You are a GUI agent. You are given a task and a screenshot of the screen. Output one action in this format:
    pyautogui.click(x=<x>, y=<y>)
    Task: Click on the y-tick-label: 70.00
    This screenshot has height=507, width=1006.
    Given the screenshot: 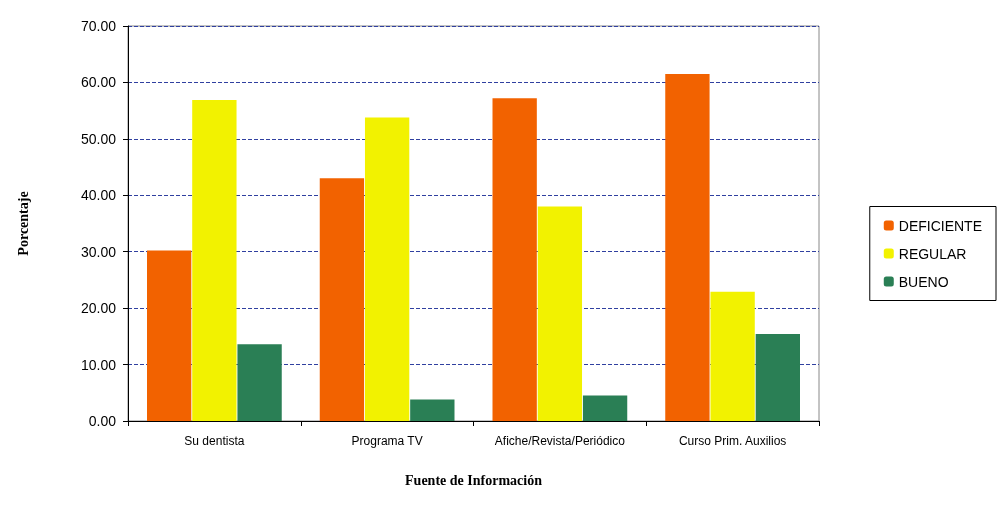 What is the action you would take?
    pyautogui.click(x=98, y=26)
    